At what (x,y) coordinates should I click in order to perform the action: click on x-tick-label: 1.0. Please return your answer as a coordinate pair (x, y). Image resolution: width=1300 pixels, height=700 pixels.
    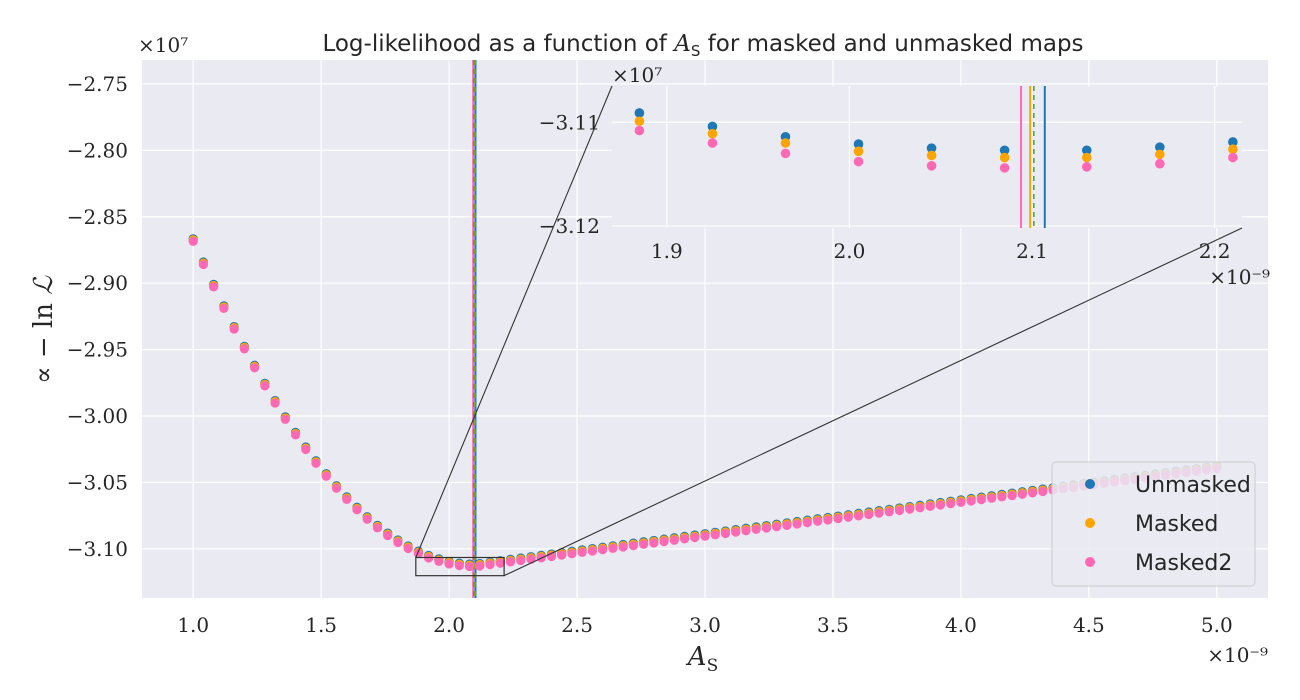
    Looking at the image, I should click on (193, 625).